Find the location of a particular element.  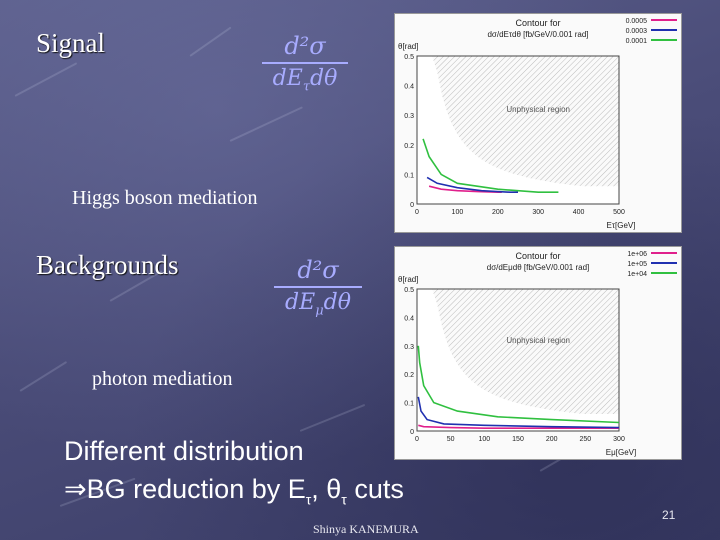

background-formula-denominator: dEμdθ is located at coordinates (318, 304).